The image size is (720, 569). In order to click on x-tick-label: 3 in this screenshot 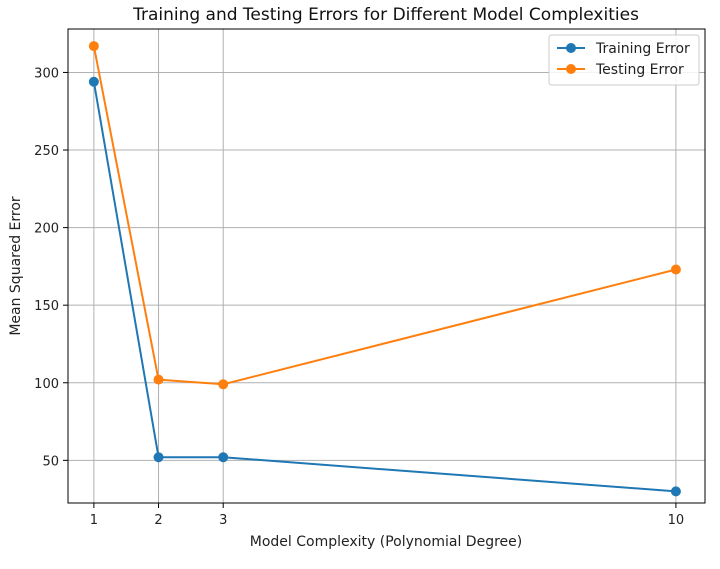, I will do `click(223, 520)`.